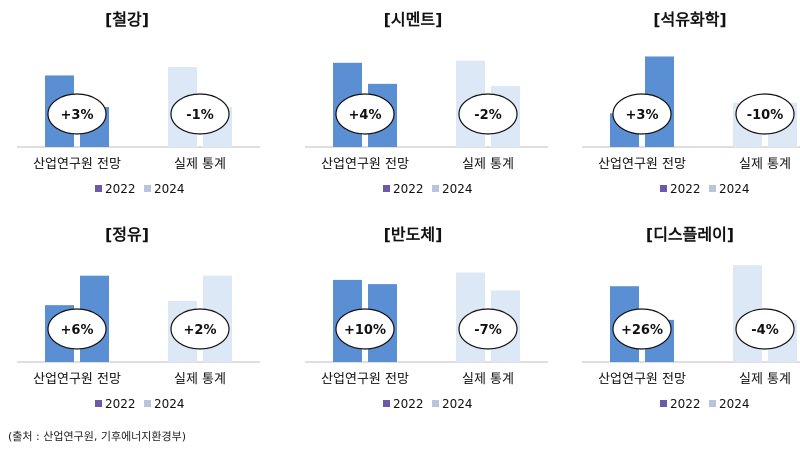 Image resolution: width=800 pixels, height=449 pixels. What do you see at coordinates (413, 19) in the screenshot?
I see `chart-title: [시멘트]` at bounding box center [413, 19].